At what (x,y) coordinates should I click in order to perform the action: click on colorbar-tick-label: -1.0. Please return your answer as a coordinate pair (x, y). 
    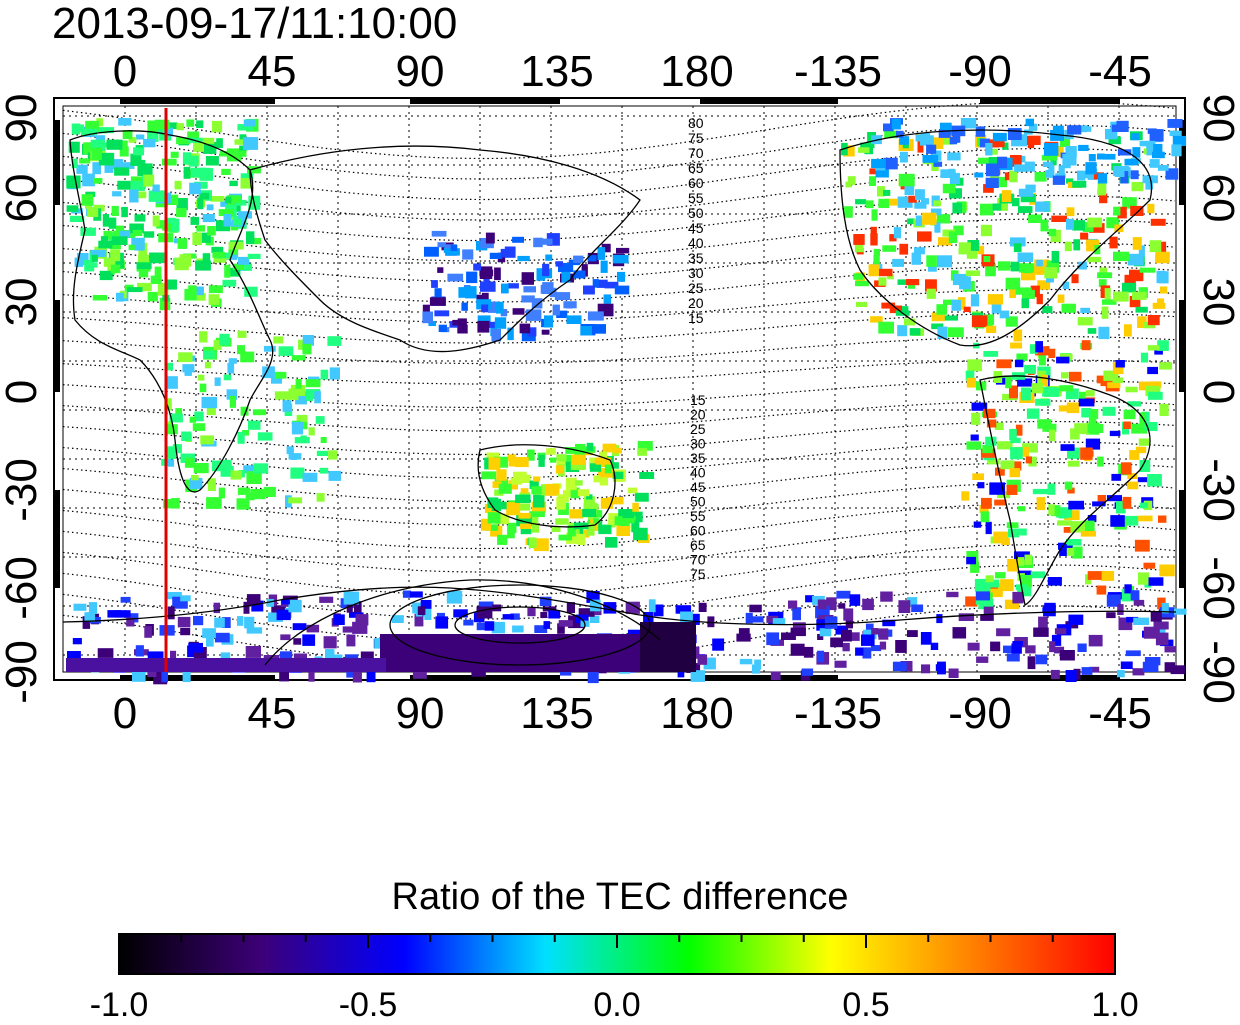
    Looking at the image, I should click on (119, 1005).